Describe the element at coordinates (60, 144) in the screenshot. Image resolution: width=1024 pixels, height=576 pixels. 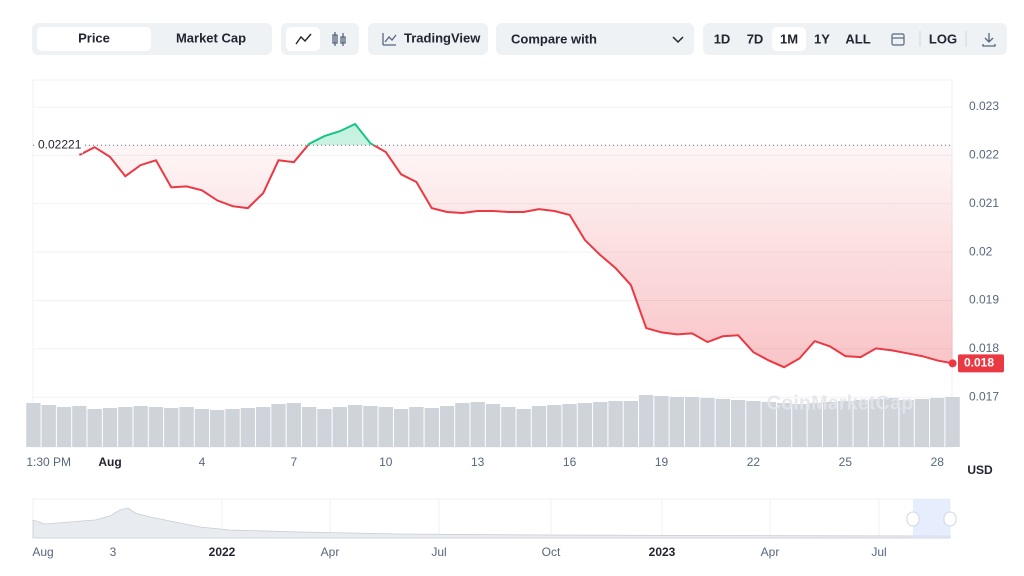
I see `reference-label: 0.02221` at that location.